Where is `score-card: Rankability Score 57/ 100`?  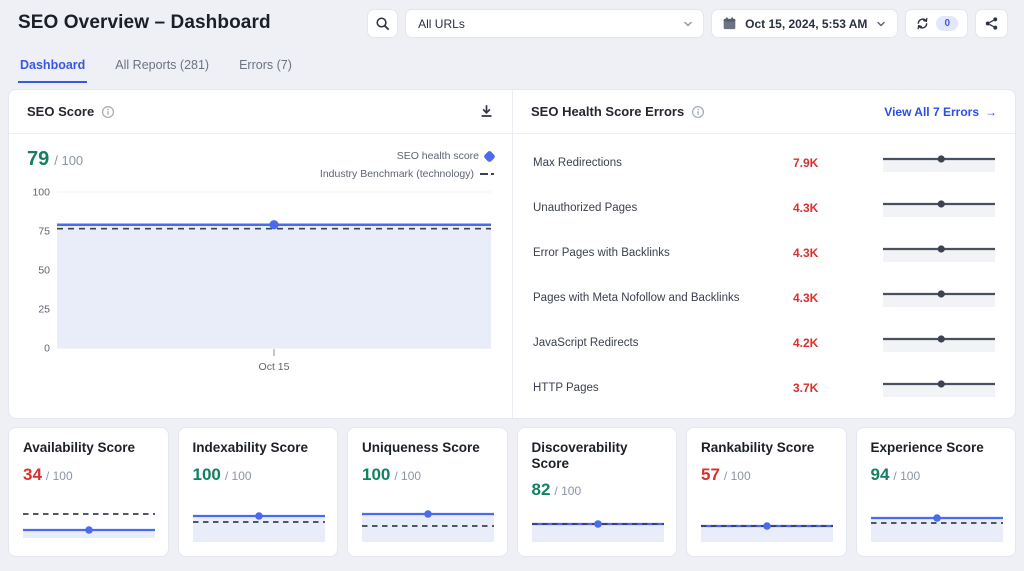
score-card: Rankability Score 57/ 100 is located at coordinates (766, 492).